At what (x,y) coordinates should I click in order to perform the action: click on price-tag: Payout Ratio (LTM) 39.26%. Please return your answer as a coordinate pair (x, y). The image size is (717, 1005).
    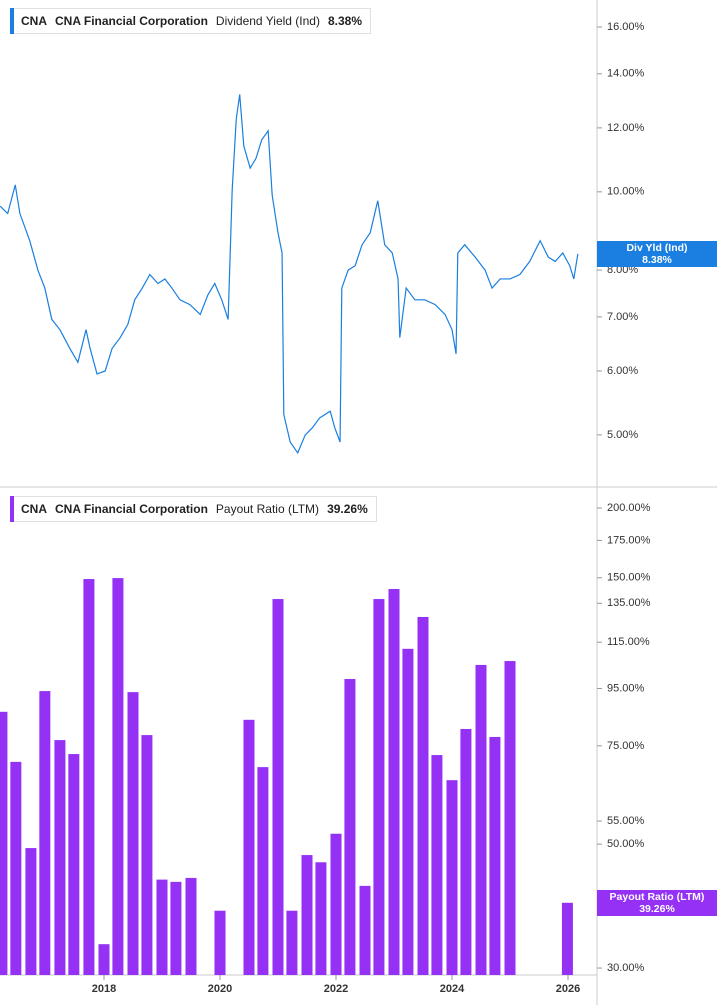
    Looking at the image, I should click on (657, 902).